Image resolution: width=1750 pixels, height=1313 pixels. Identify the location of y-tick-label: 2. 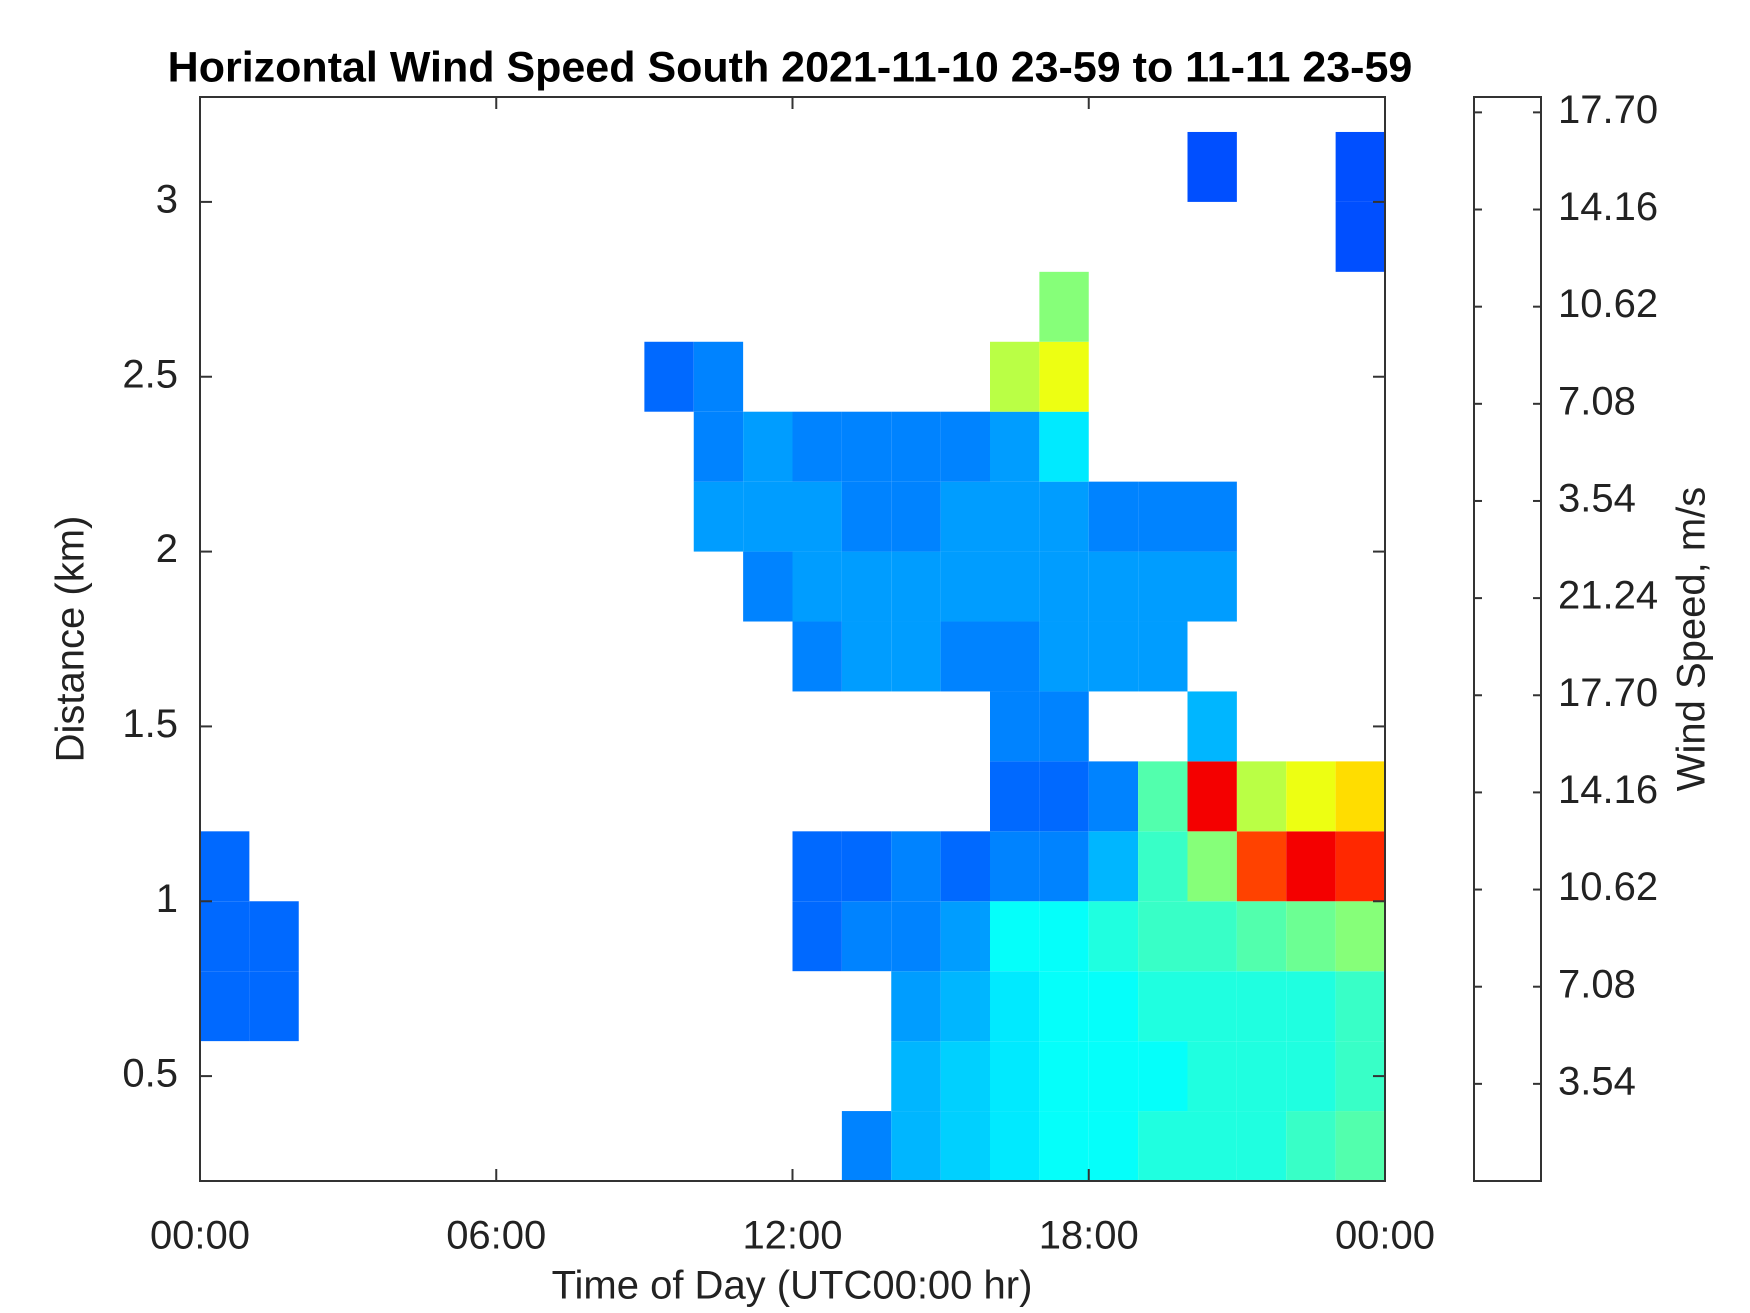
(167, 549).